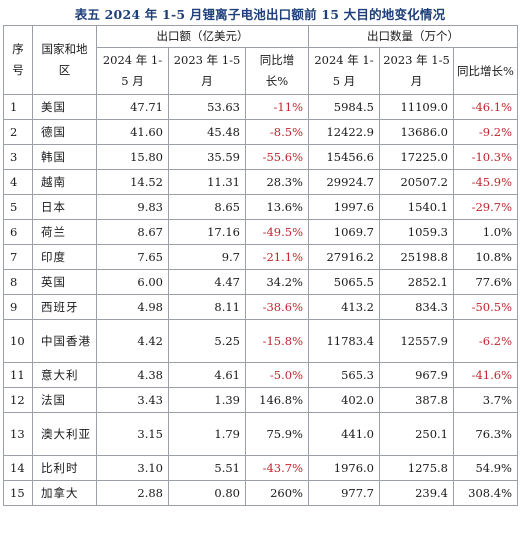  I want to click on header-region: 国家和地区, so click(64, 60).